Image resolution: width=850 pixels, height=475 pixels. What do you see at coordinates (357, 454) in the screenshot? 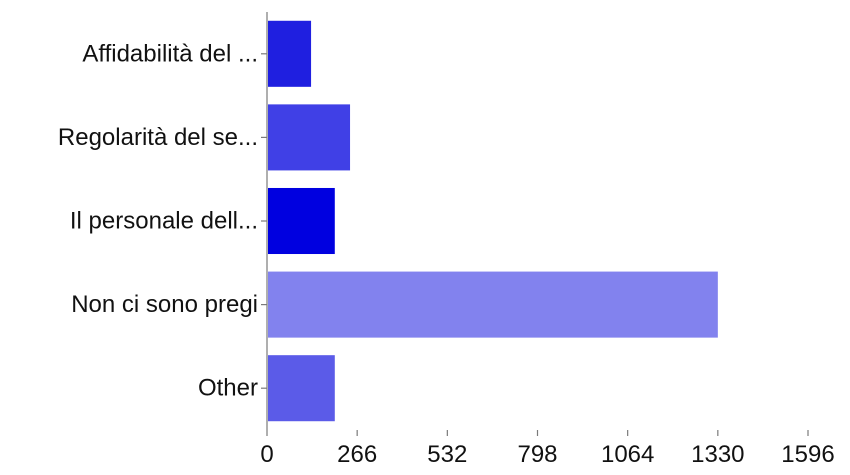
I see `x-tick-label-1: 266` at bounding box center [357, 454].